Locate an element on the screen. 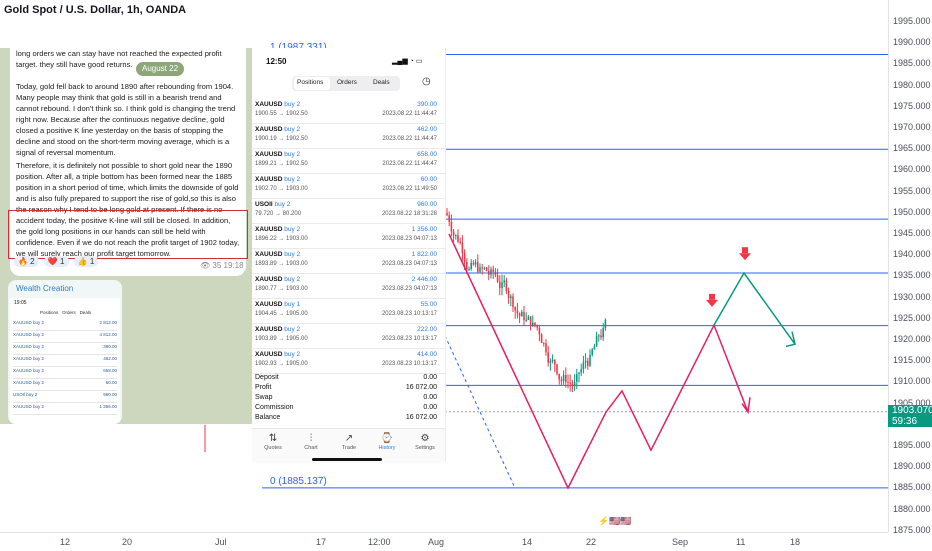 This screenshot has height=551, width=932. position-profit: 414.00 is located at coordinates (427, 354).